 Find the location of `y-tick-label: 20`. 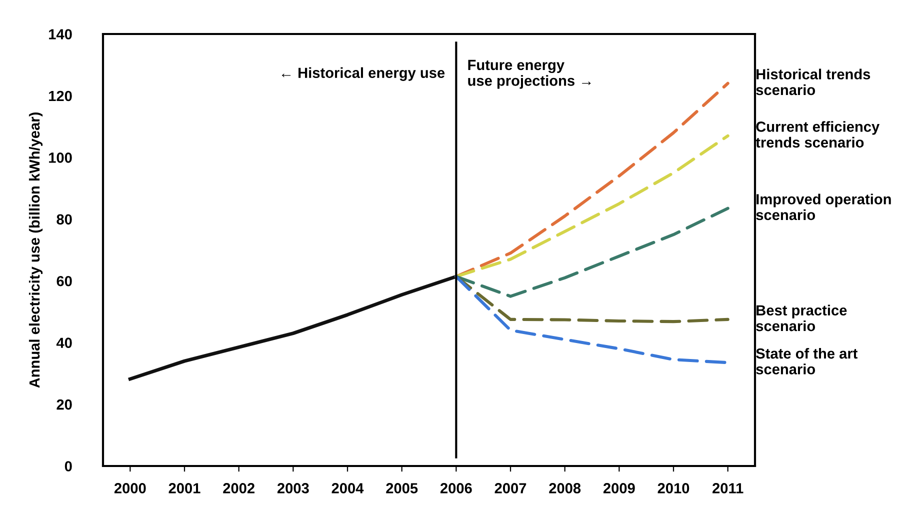

y-tick-label: 20 is located at coordinates (64, 404).